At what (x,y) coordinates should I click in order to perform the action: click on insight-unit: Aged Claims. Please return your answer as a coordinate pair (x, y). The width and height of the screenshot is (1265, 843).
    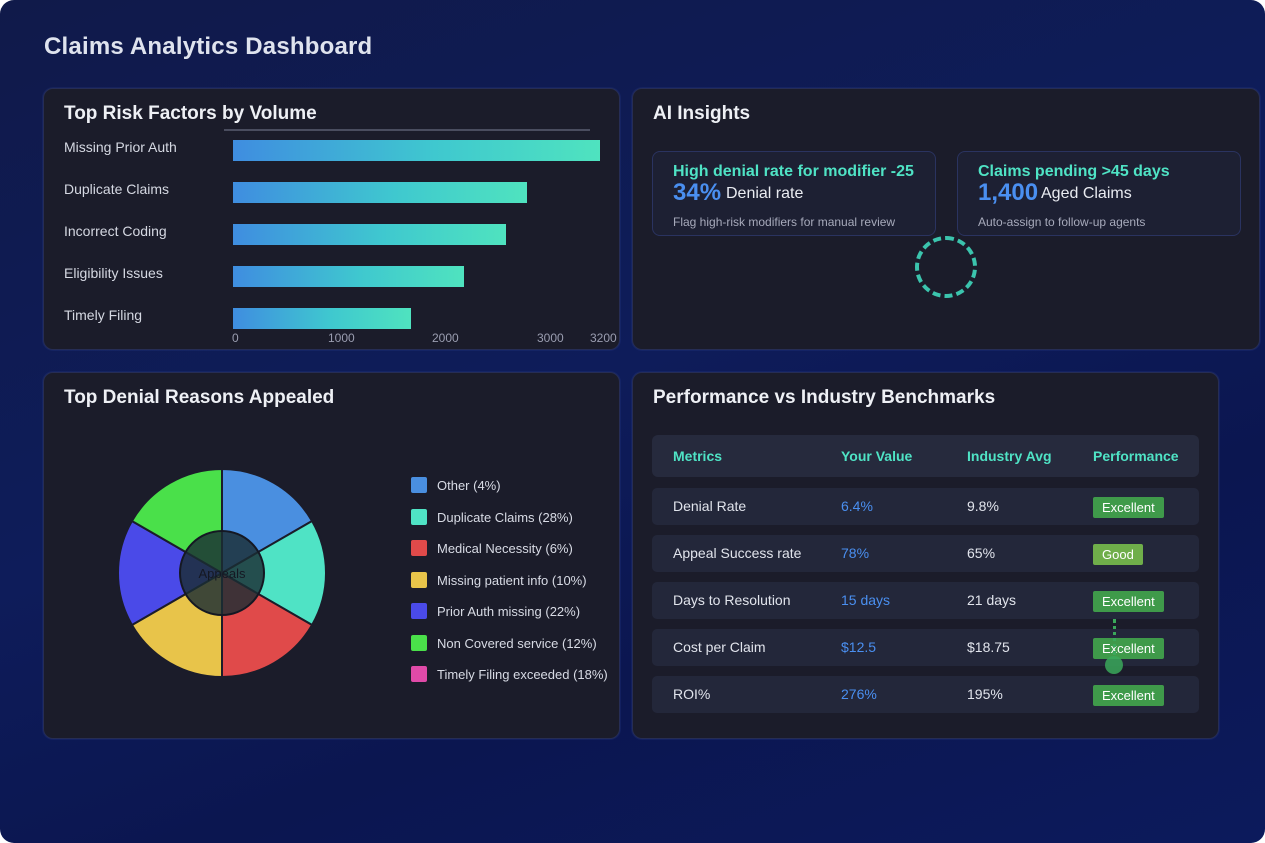
    Looking at the image, I should click on (1086, 193).